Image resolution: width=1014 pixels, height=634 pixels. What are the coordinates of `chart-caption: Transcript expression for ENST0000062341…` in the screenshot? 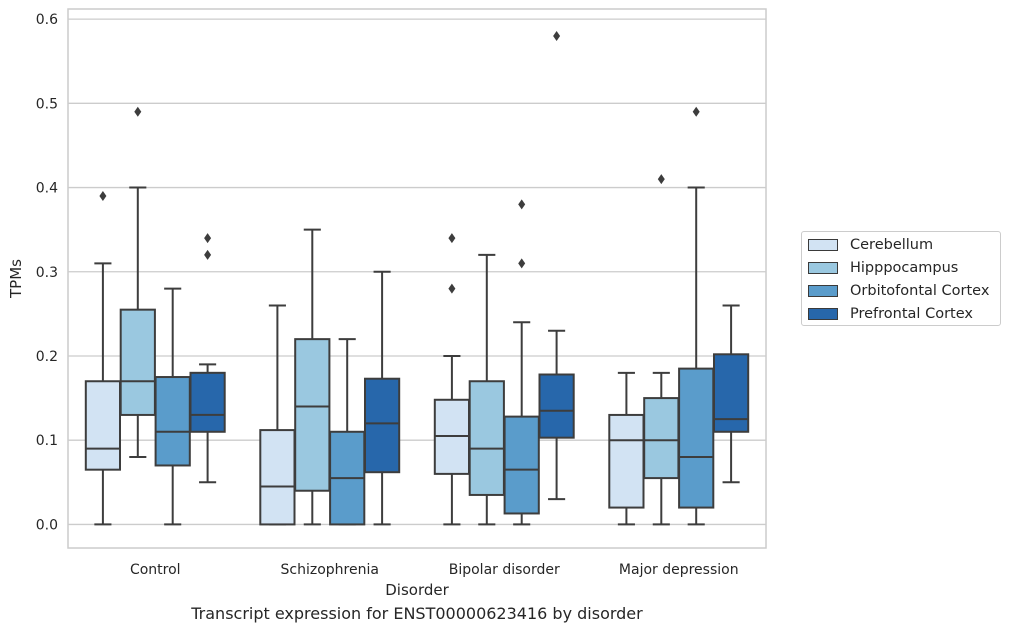 It's located at (417, 613).